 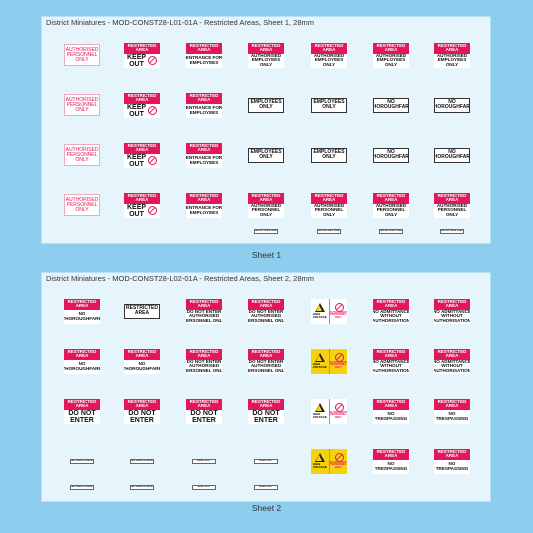 I want to click on no-entry-icon, so click(x=339, y=357).